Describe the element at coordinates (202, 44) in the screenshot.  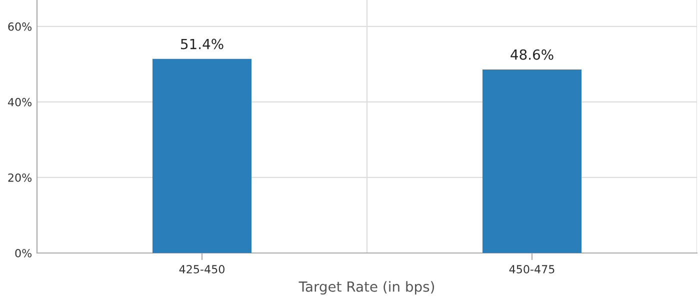
I see `data-label: 51.4%` at that location.